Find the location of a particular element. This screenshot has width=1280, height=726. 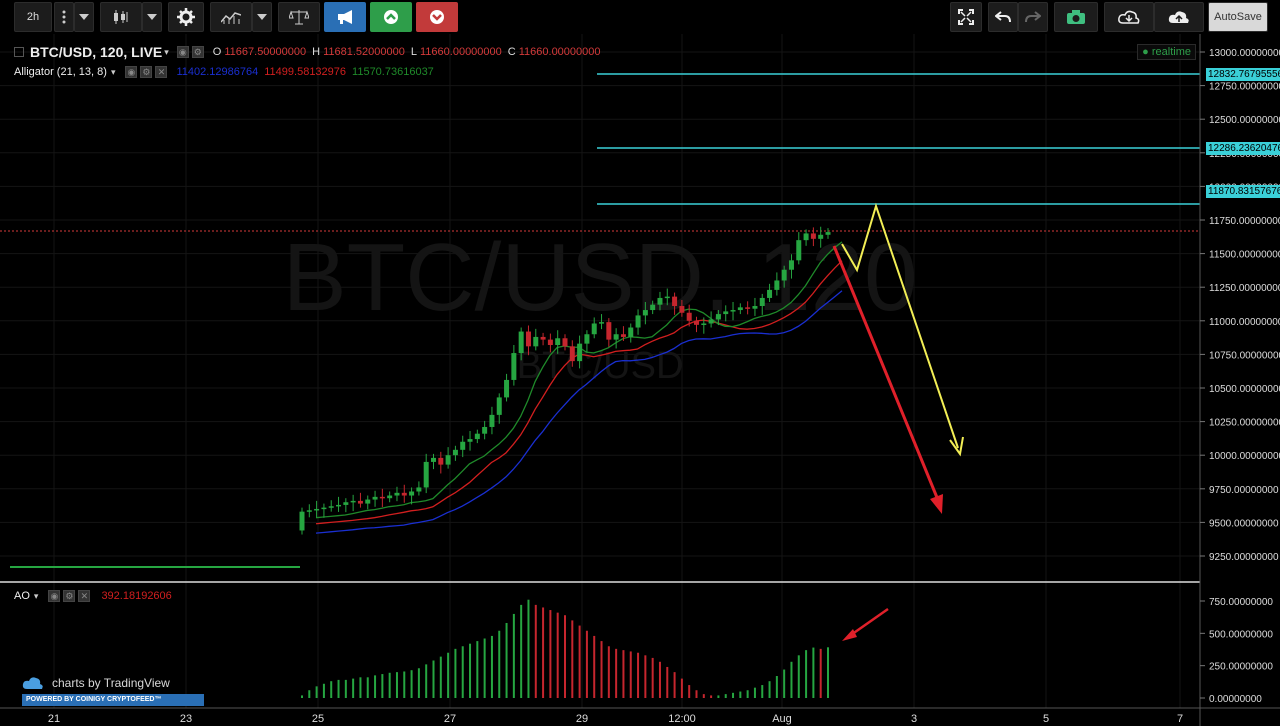

time-axis: 21 23 25 27 29 12:00 Aug 3 5 7 is located at coordinates (615, 719).